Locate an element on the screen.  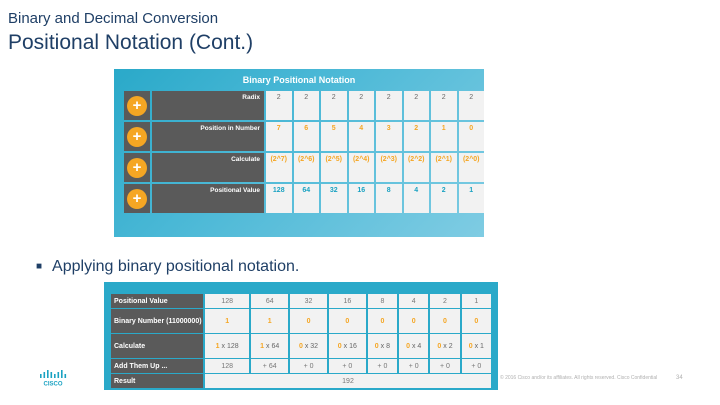
table-cell: 0 x 1 is located at coordinates (476, 346).